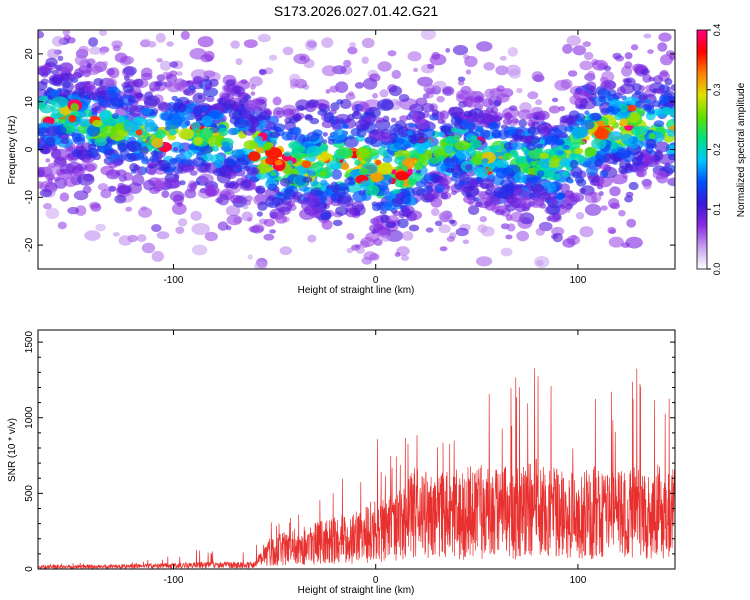 This screenshot has height=600, width=750. What do you see at coordinates (356, 590) in the screenshot?
I see `snr-xlabel: Height of straight line (km)` at bounding box center [356, 590].